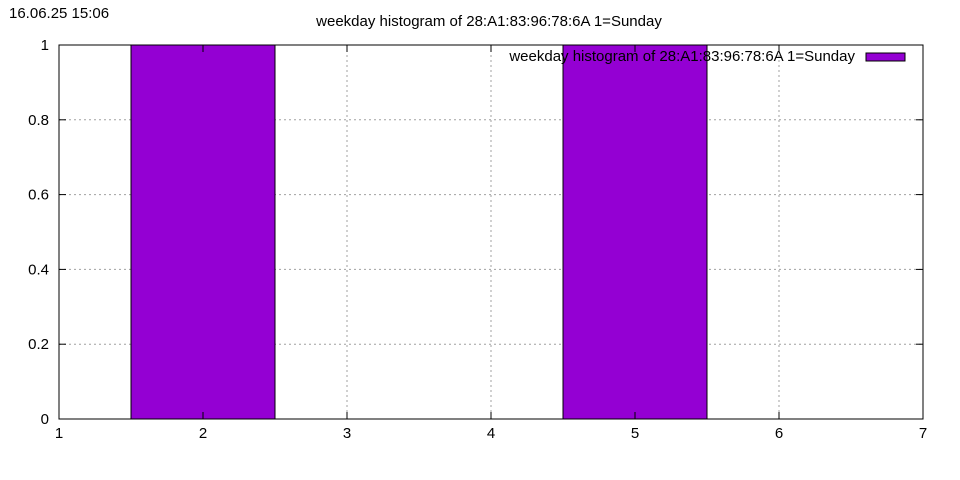  Describe the element at coordinates (59, 433) in the screenshot. I see `x-tick-label: 1` at that location.